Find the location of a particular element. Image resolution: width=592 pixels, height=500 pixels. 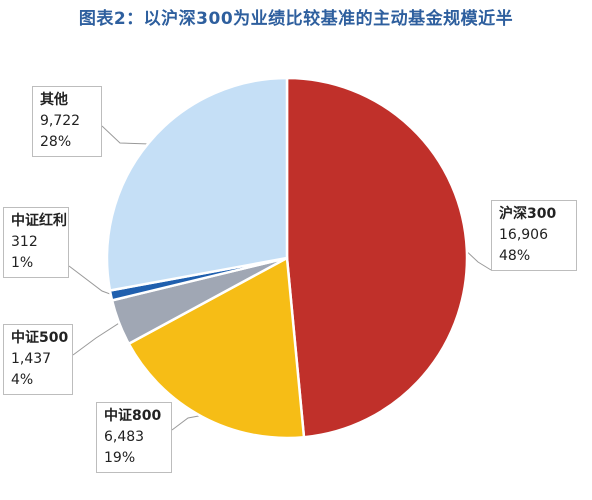

leader-line-zz800 is located at coordinates (187, 422).